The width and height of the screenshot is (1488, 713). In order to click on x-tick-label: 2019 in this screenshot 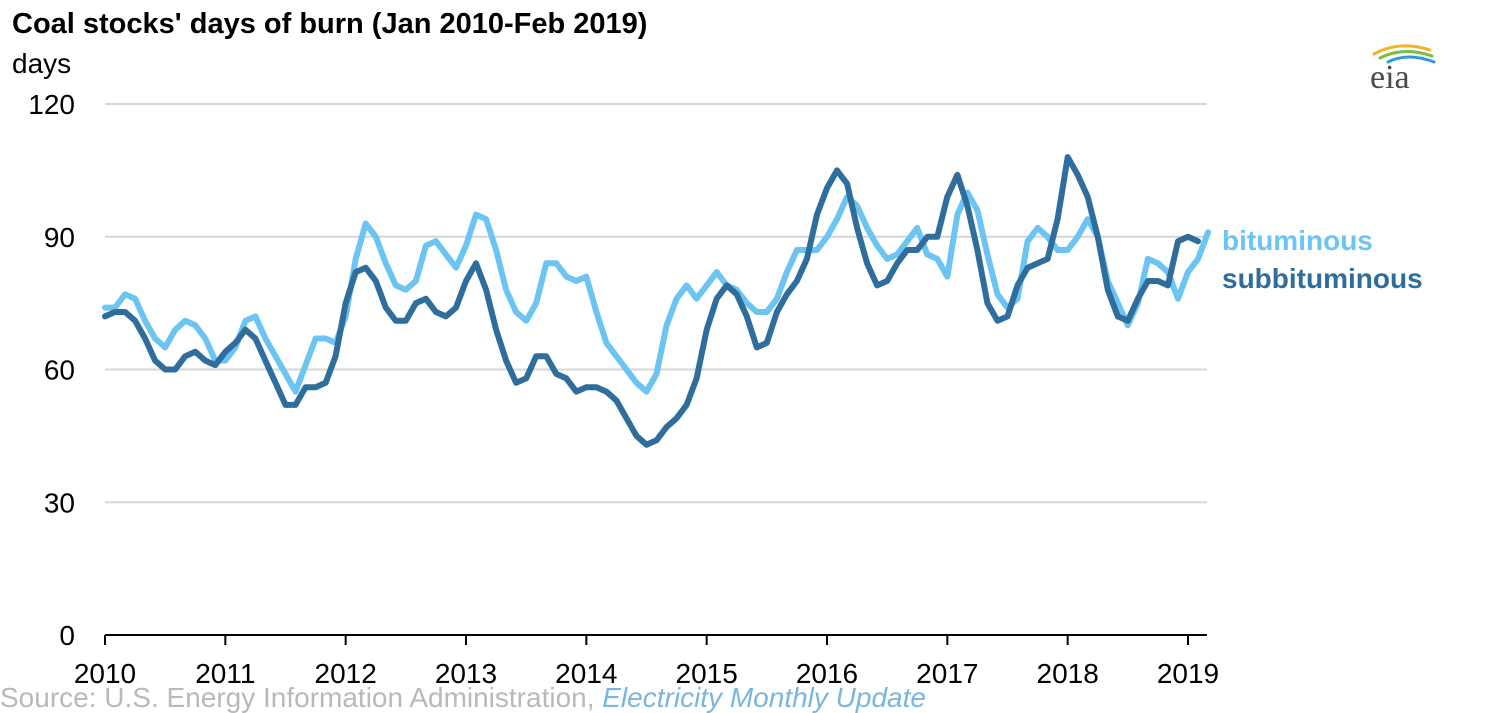, I will do `click(1188, 673)`.